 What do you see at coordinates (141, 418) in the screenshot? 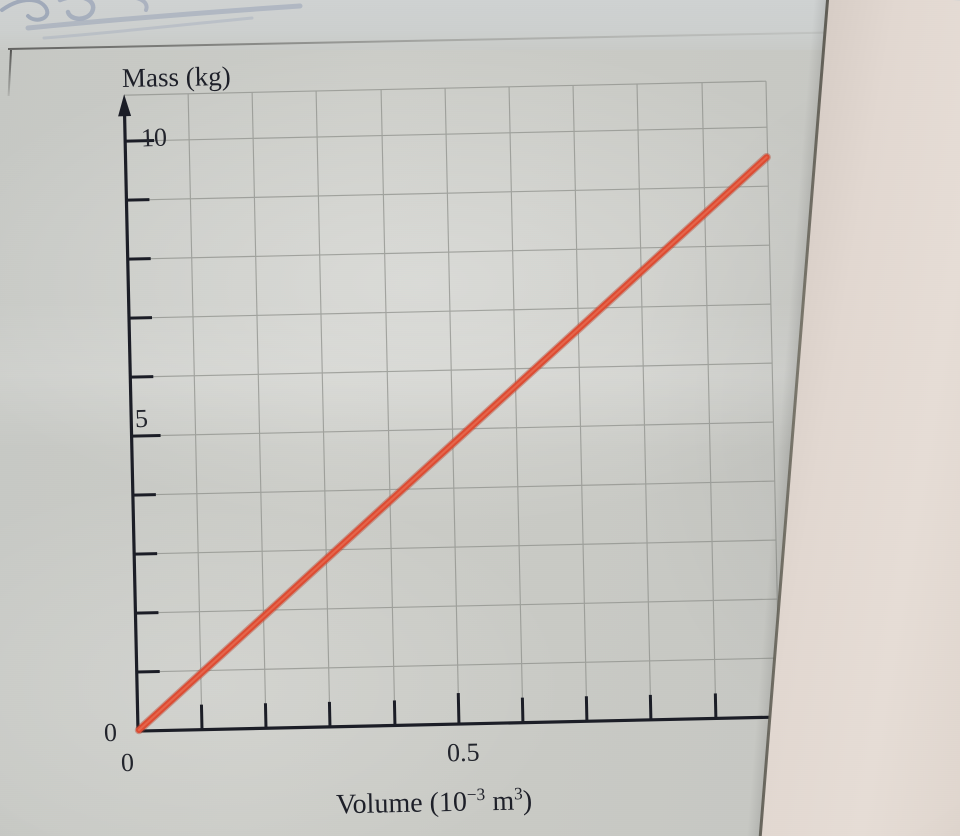
I see `y-tick-label-5: 5` at bounding box center [141, 418].